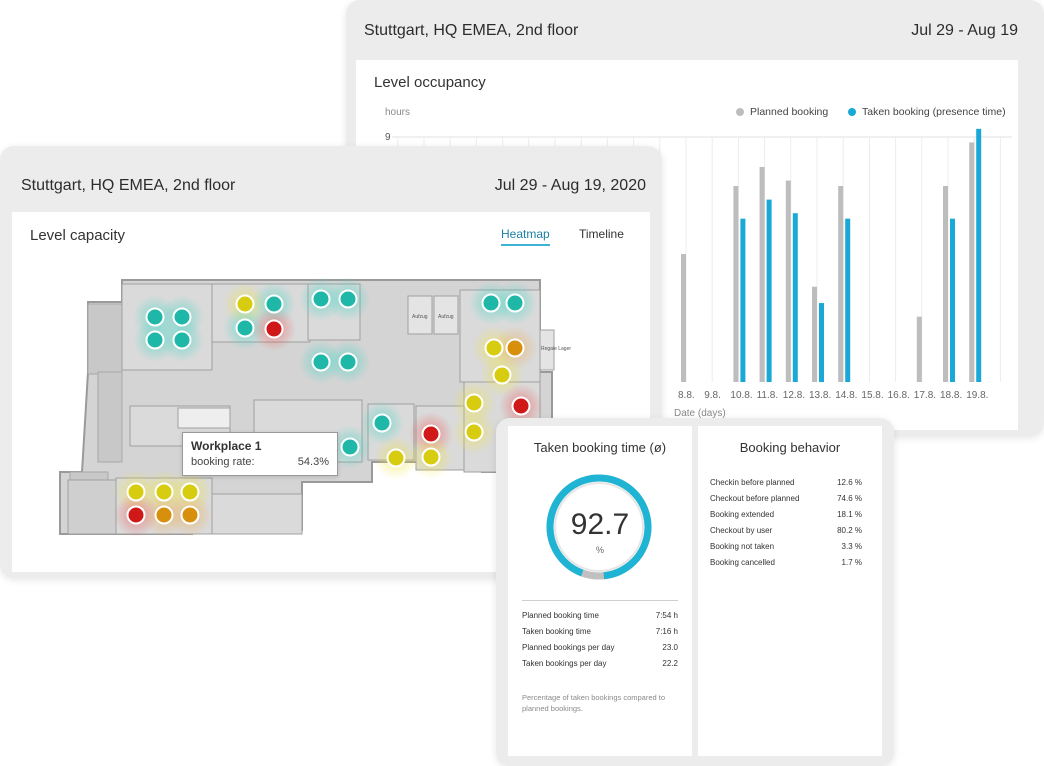 The width and height of the screenshot is (1044, 766). What do you see at coordinates (599, 550) in the screenshot?
I see `gauge-unit: %` at bounding box center [599, 550].